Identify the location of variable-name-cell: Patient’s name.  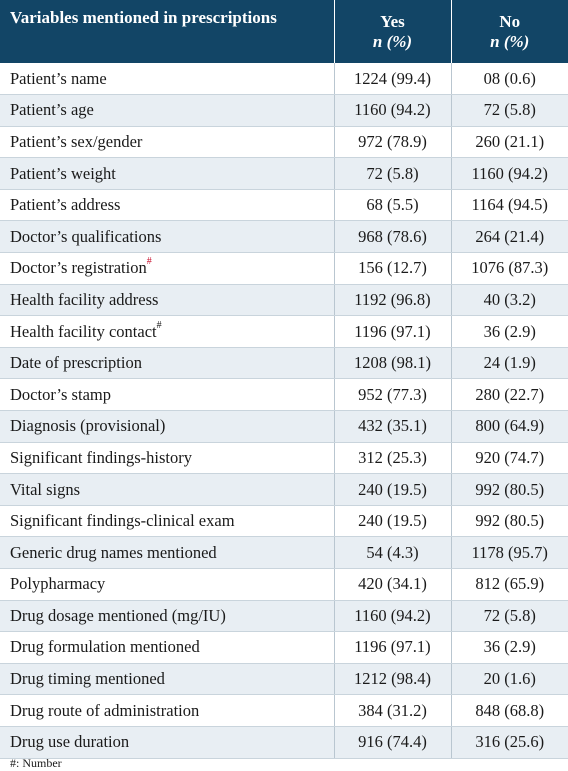
(167, 79).